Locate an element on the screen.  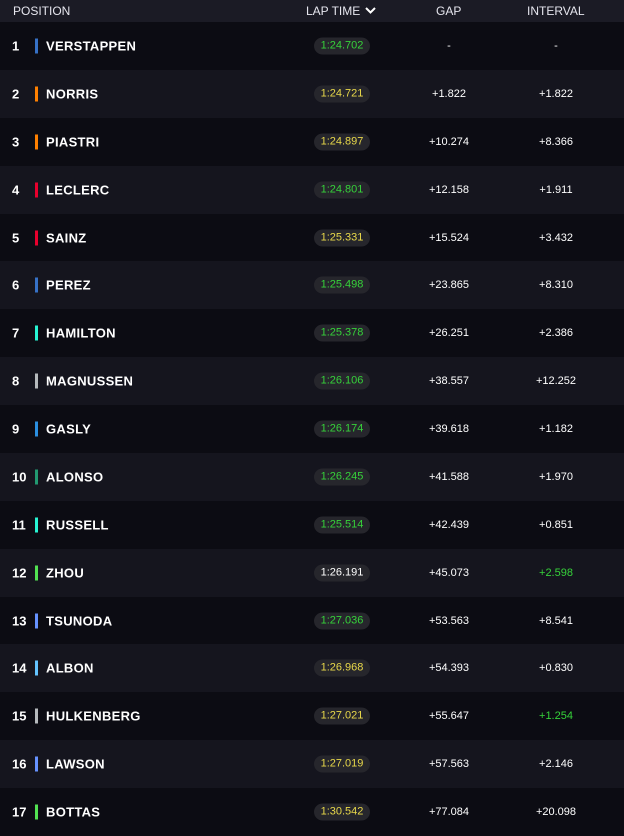
gap: +39.618 is located at coordinates (449, 429).